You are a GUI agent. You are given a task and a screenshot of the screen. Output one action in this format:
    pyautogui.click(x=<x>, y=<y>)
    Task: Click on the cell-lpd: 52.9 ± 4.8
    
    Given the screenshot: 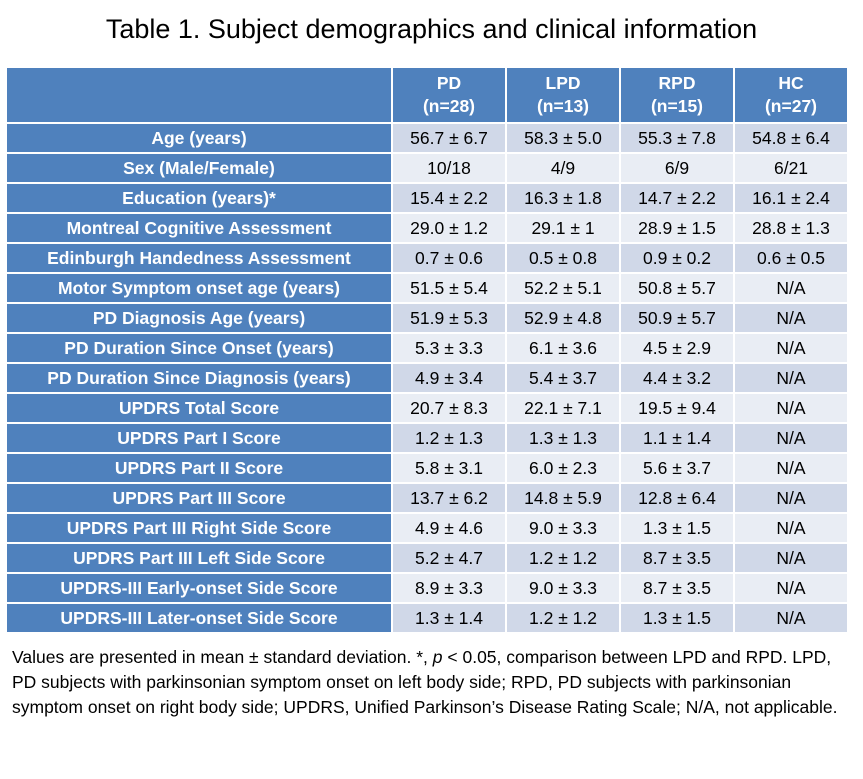 What is the action you would take?
    pyautogui.click(x=563, y=318)
    